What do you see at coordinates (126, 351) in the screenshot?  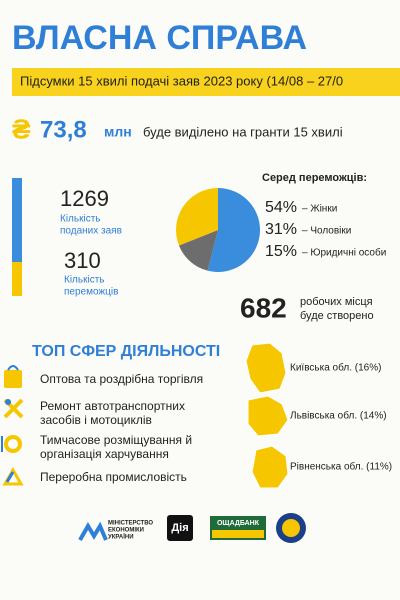 I see `sectors-title: ТОП СФЕР ДІЯЛЬНОСТІ` at bounding box center [126, 351].